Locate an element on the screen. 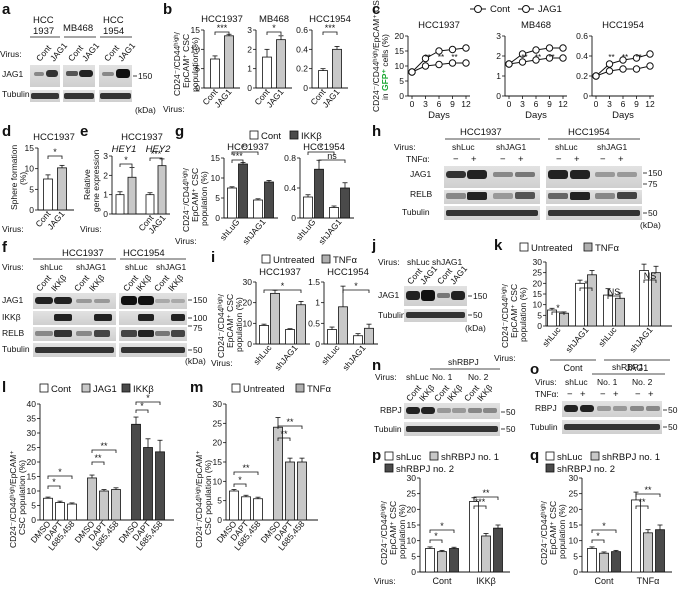 The height and width of the screenshot is (590, 685). x-label-shjag1: shJAG1 is located at coordinates (329, 232).